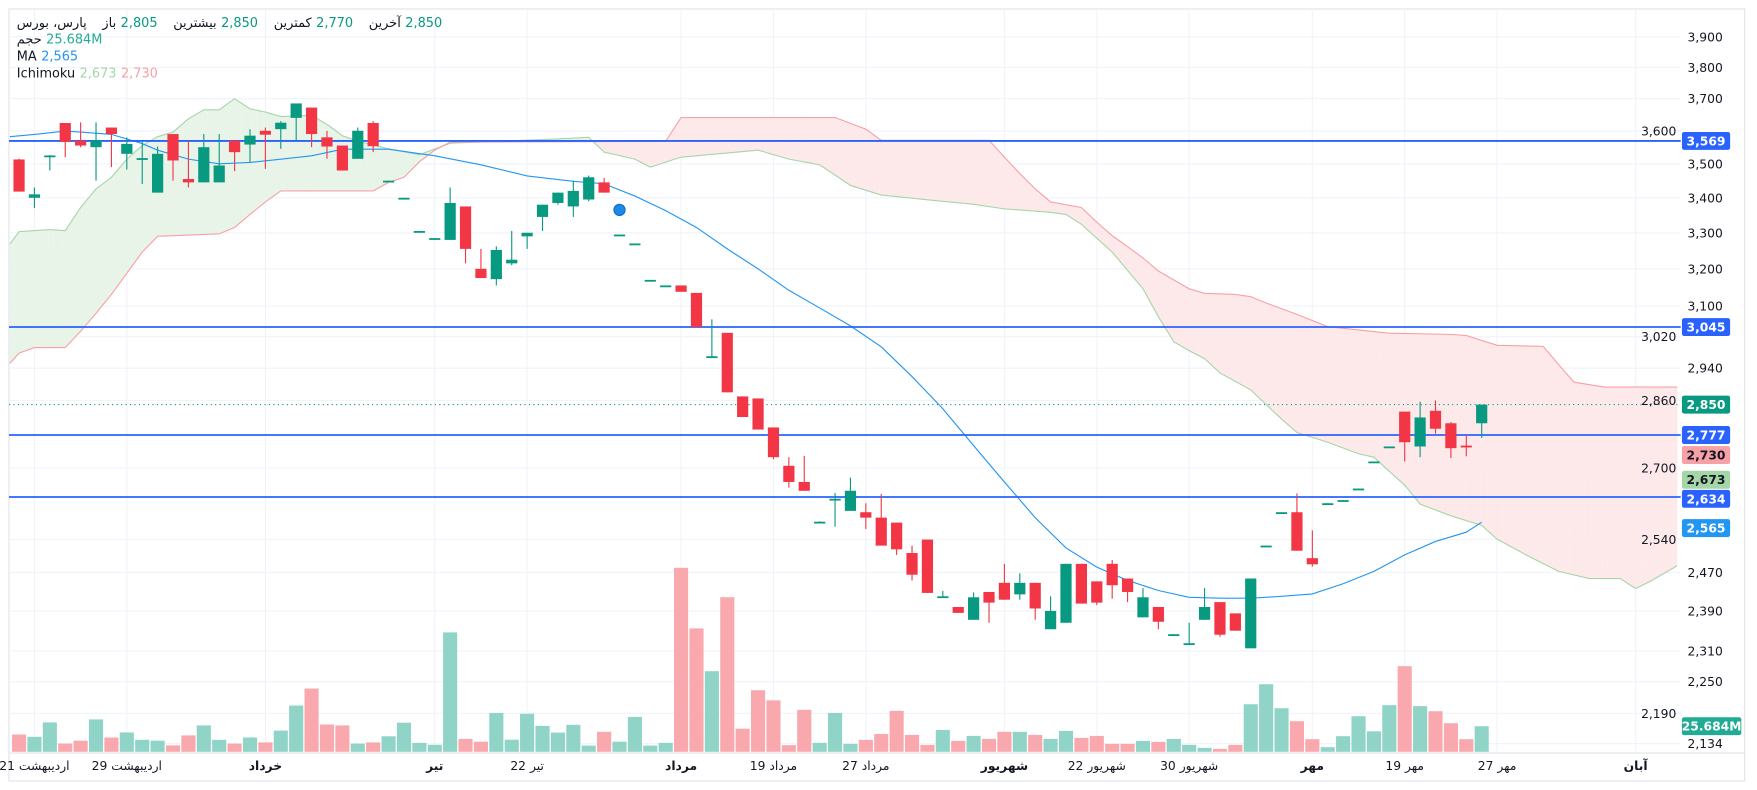 The width and height of the screenshot is (1757, 790). What do you see at coordinates (434, 766) in the screenshot?
I see `time-axis-label: تیر` at bounding box center [434, 766].